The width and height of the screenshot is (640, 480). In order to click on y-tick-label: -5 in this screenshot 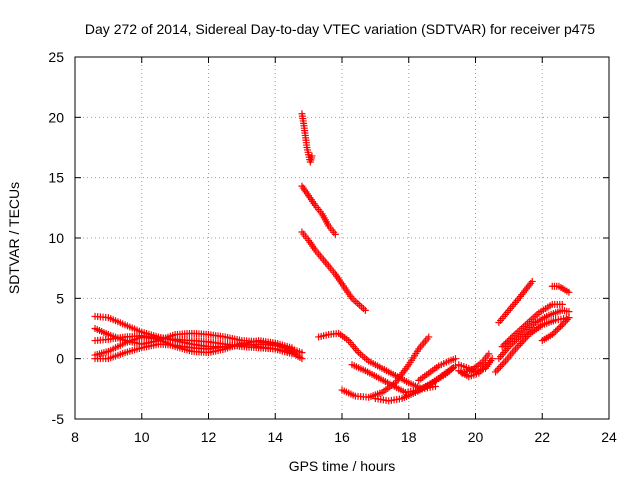, I will do `click(58, 419)`.